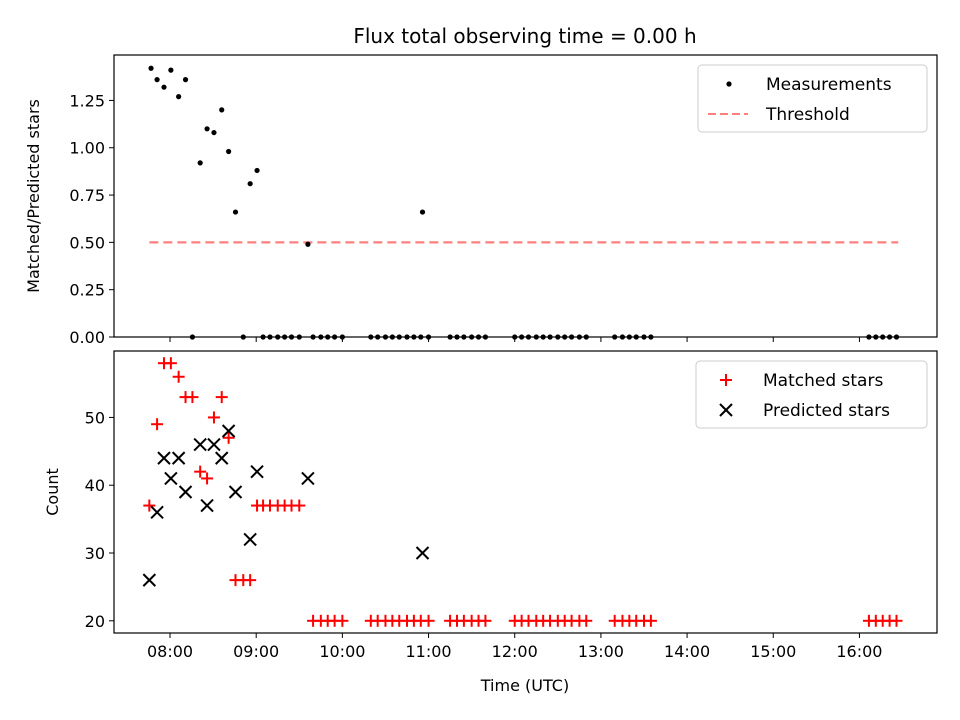 The width and height of the screenshot is (960, 720). I want to click on legend-matched-label: Matched stars, so click(823, 381).